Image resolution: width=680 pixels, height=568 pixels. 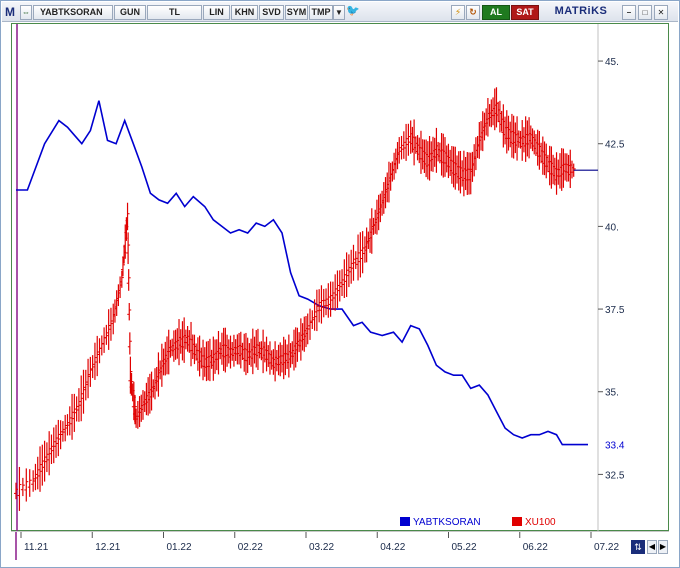 What do you see at coordinates (296, 12) in the screenshot?
I see `sym-button: SYM` at bounding box center [296, 12].